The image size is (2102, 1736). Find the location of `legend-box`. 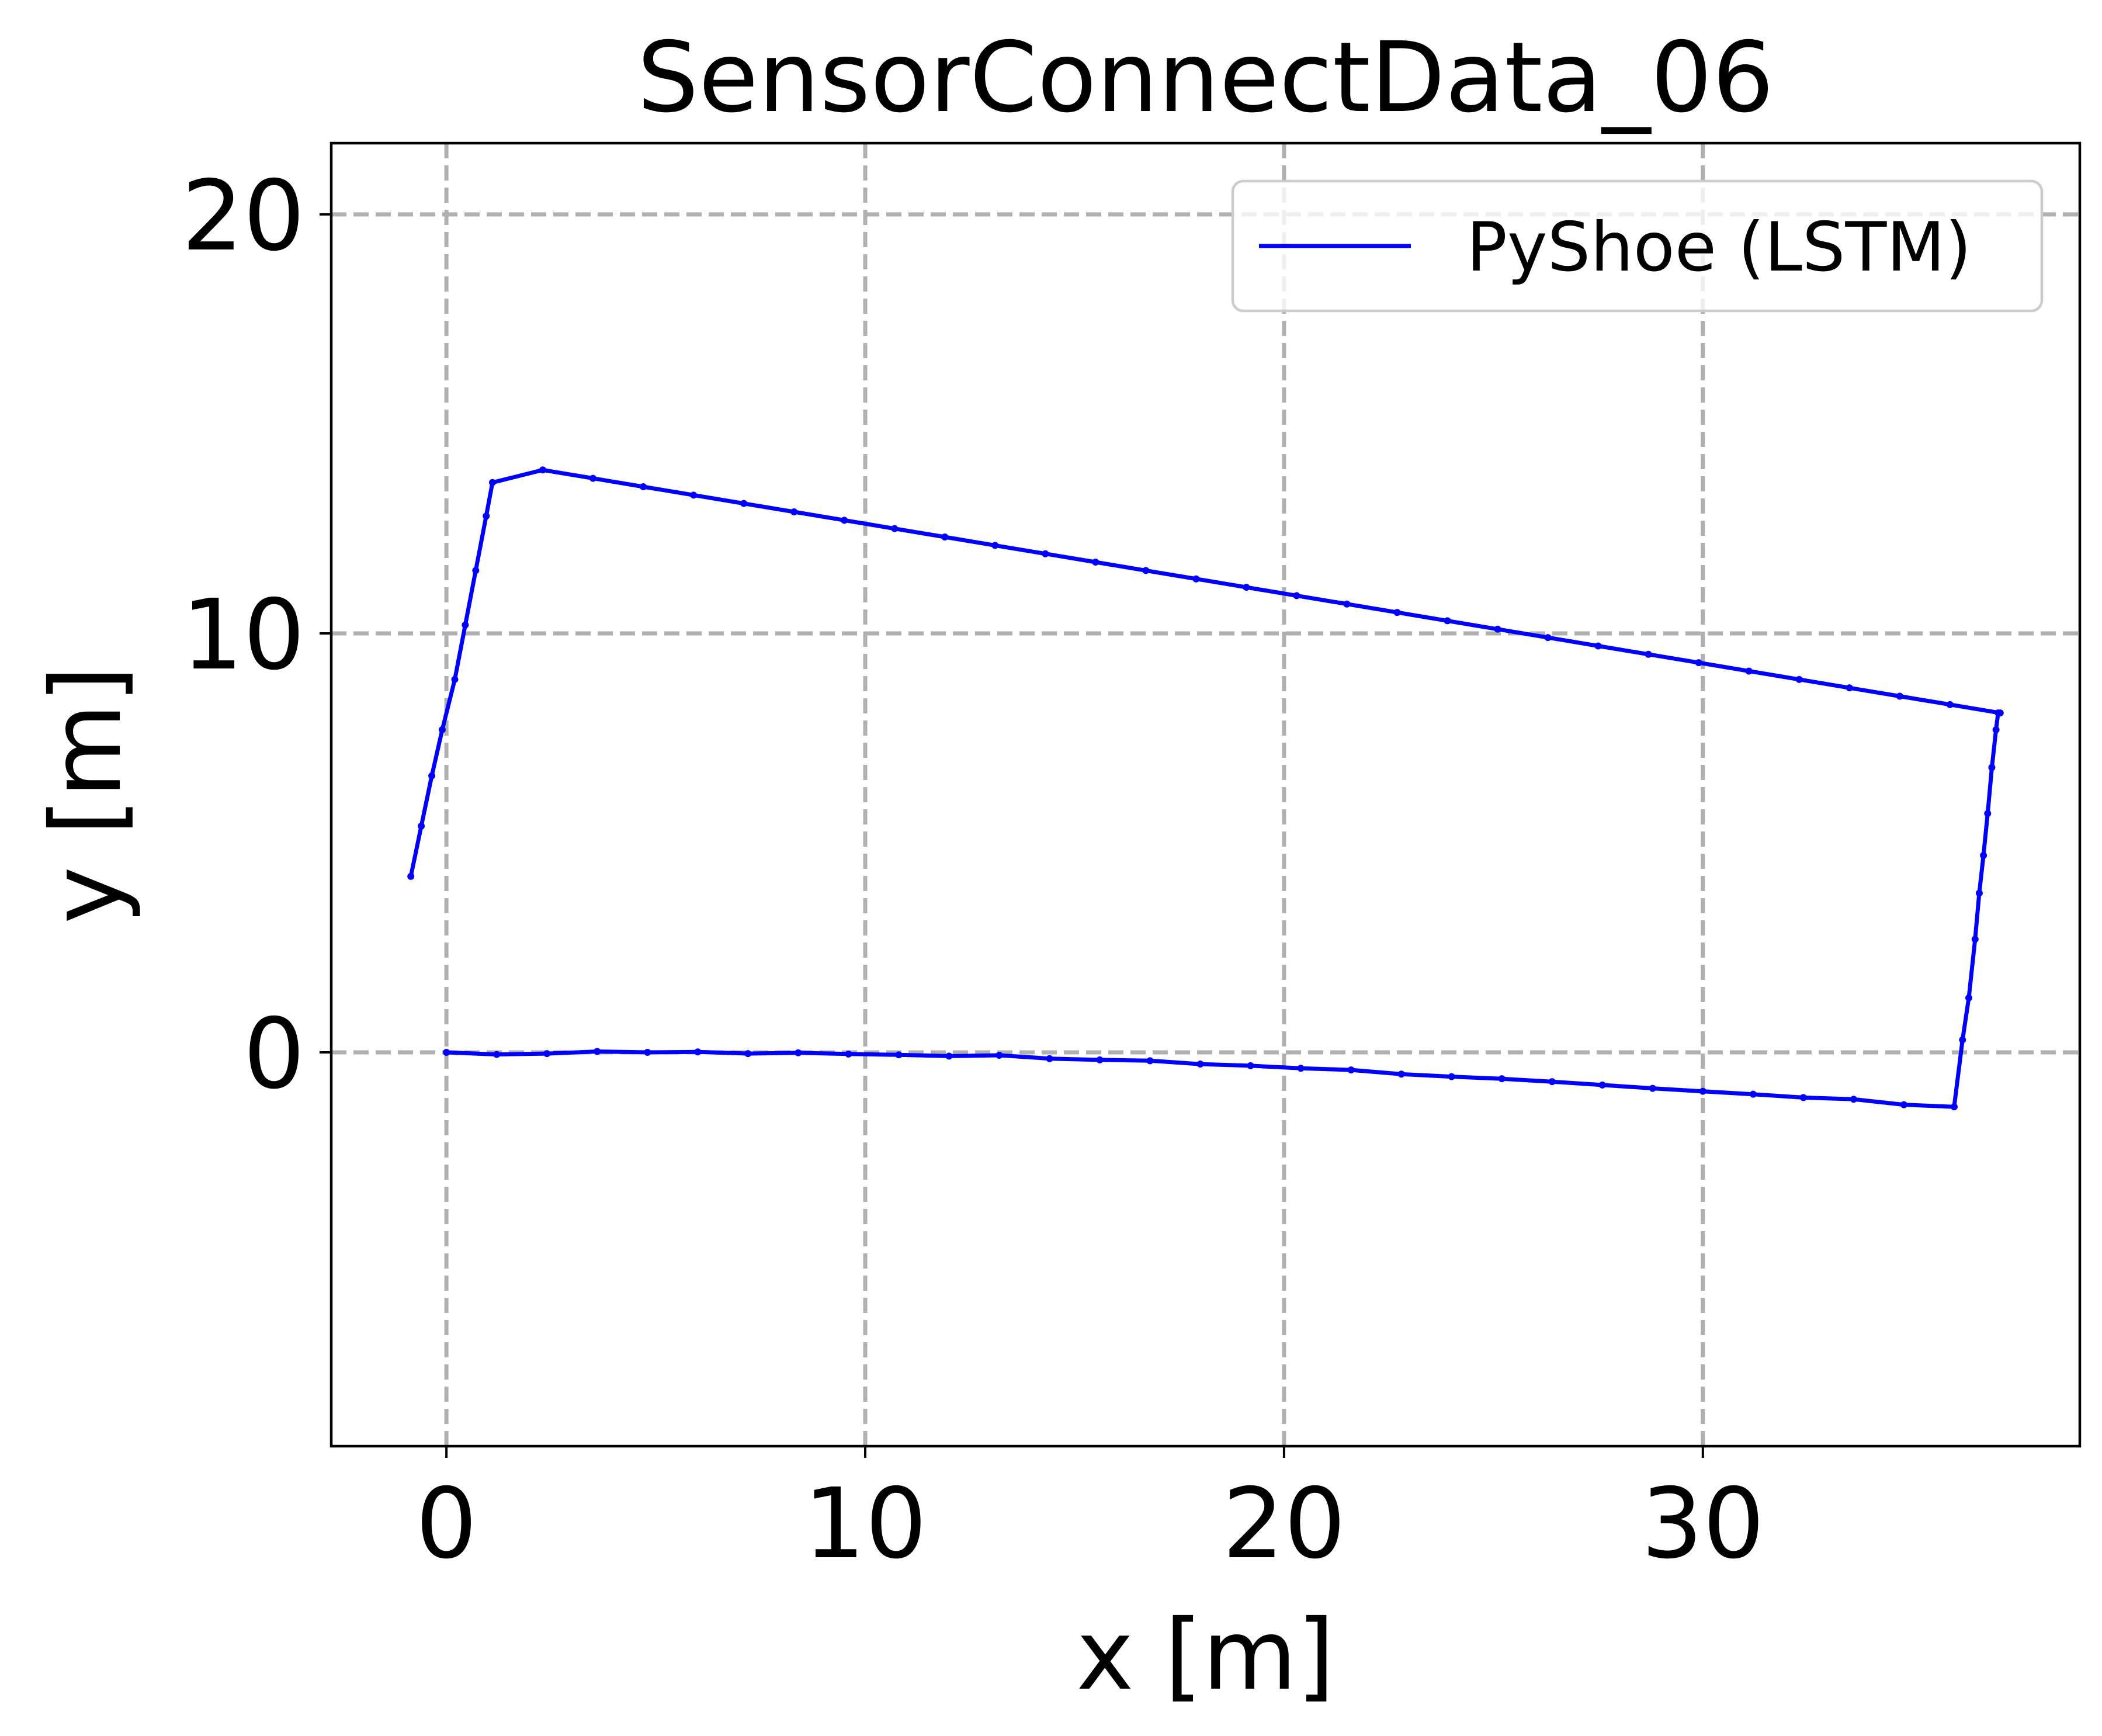

legend-box is located at coordinates (1638, 246).